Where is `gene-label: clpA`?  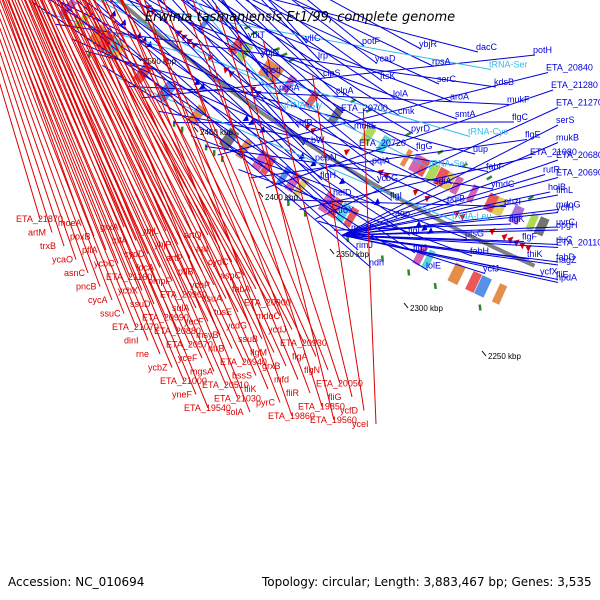 gene-label: clpA is located at coordinates (345, 91).